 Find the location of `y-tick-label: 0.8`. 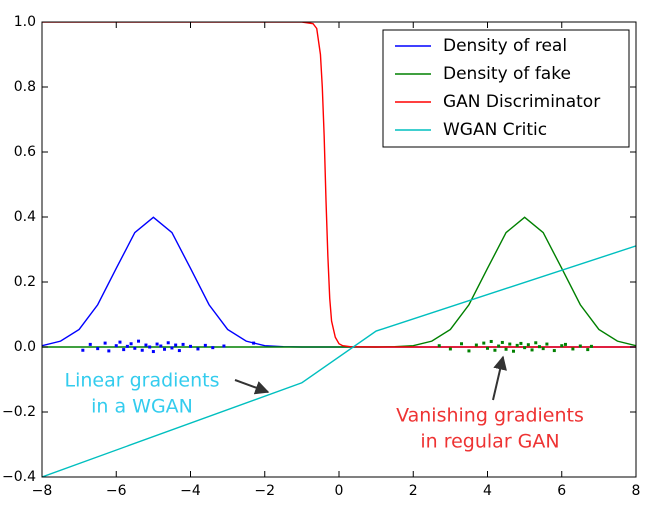

y-tick-label: 0.8 is located at coordinates (25, 87).